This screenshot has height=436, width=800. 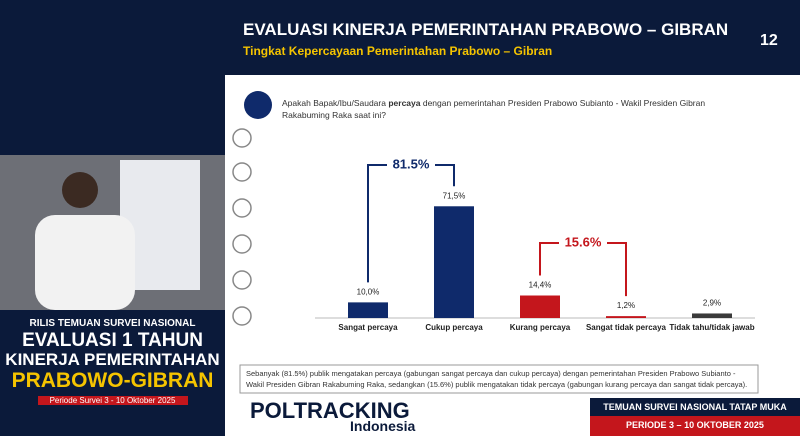 I want to click on logo: POLTRACKING, so click(x=330, y=410).